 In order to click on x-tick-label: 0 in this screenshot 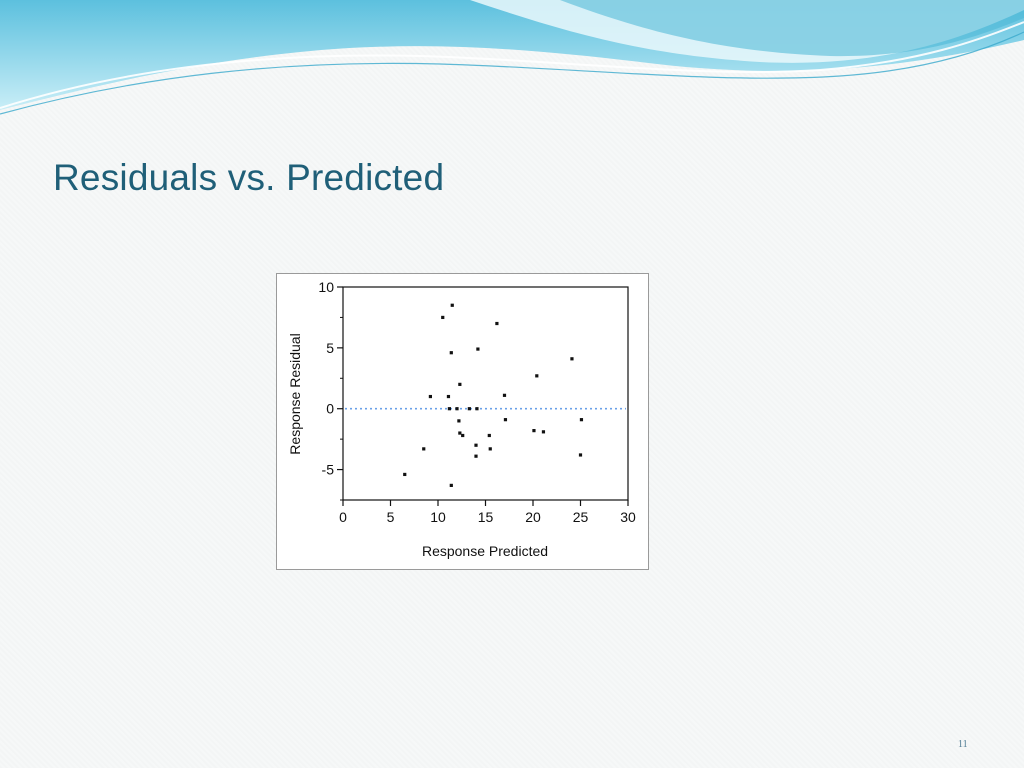, I will do `click(343, 517)`.